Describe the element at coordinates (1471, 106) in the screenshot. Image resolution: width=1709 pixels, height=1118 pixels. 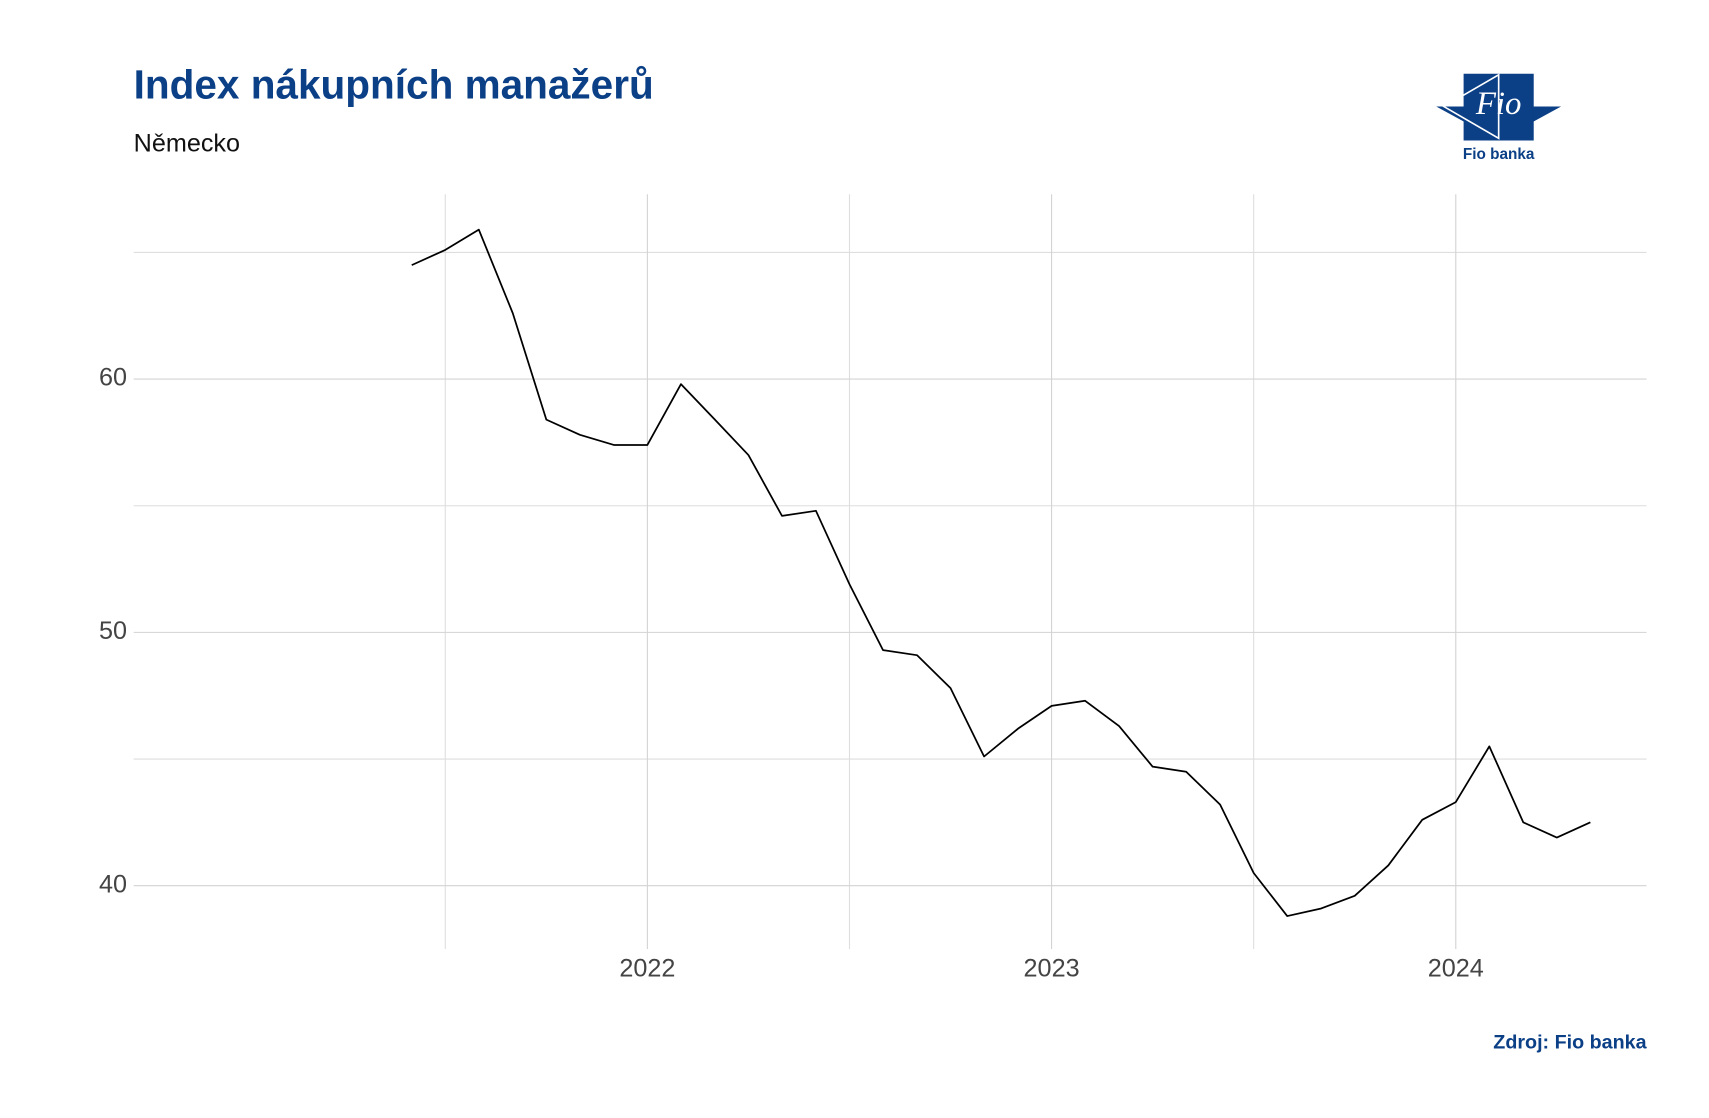
I see `logo-shape` at that location.